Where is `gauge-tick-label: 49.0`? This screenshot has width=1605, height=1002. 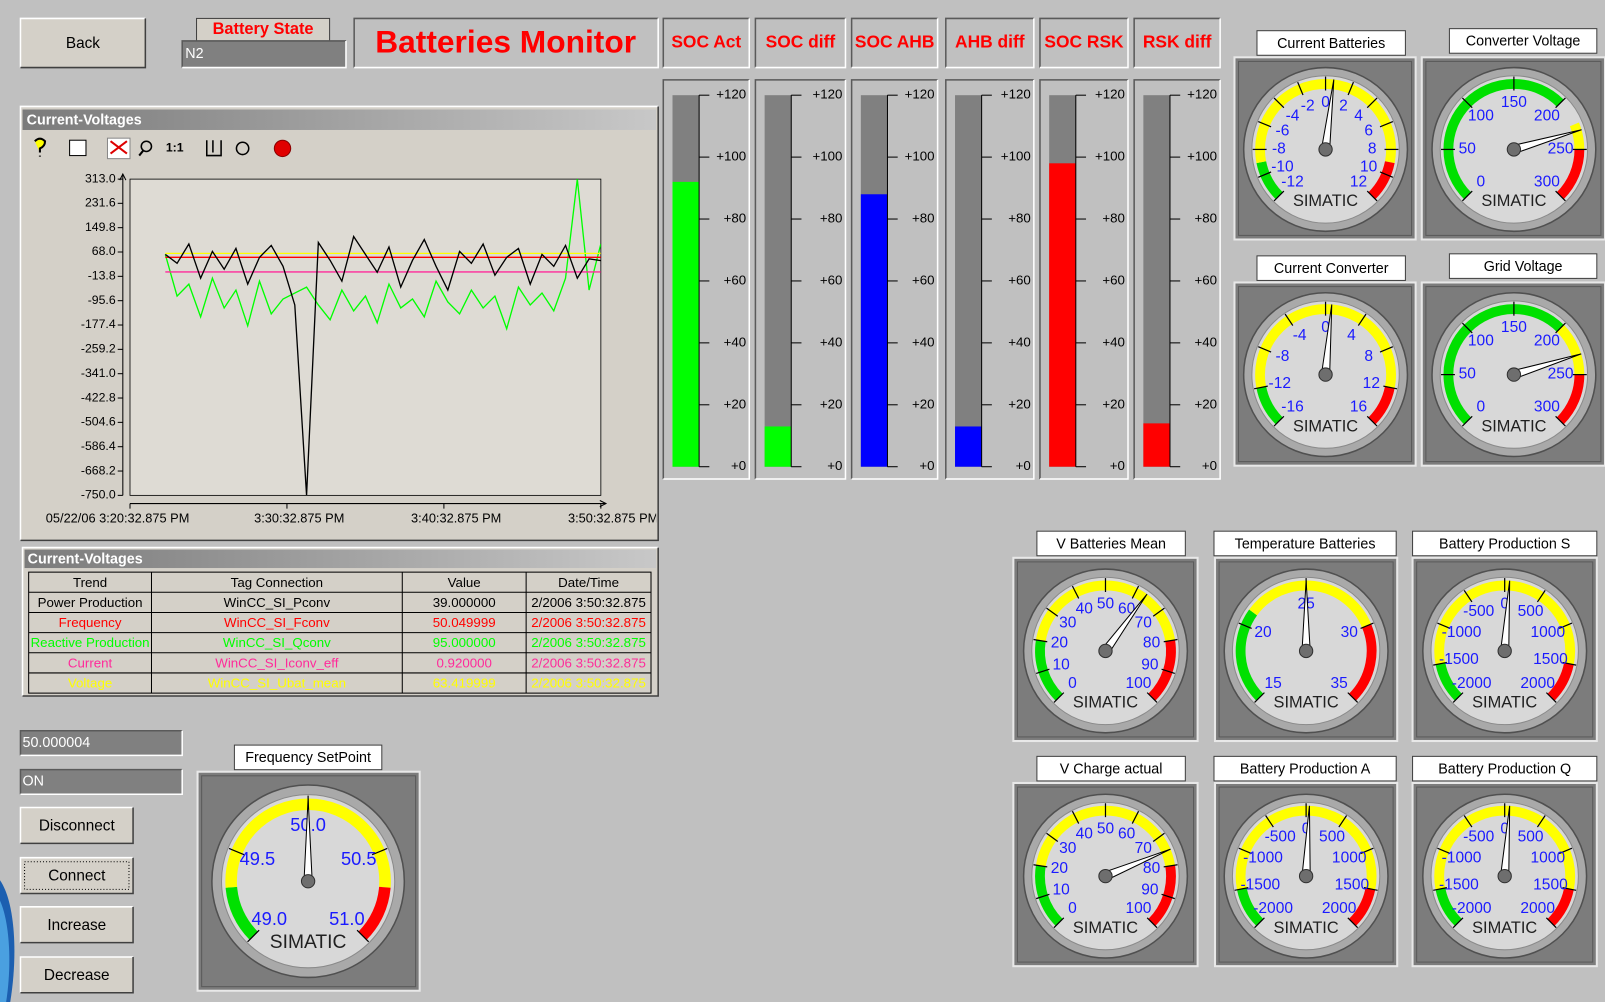 gauge-tick-label: 49.0 is located at coordinates (270, 918).